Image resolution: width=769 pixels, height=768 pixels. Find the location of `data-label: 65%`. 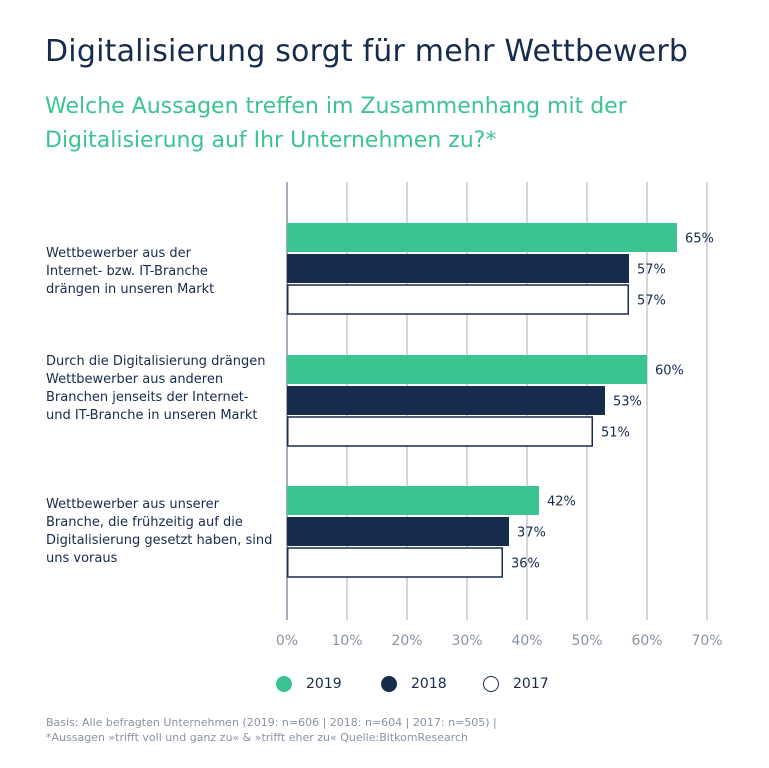

data-label: 65% is located at coordinates (699, 239).